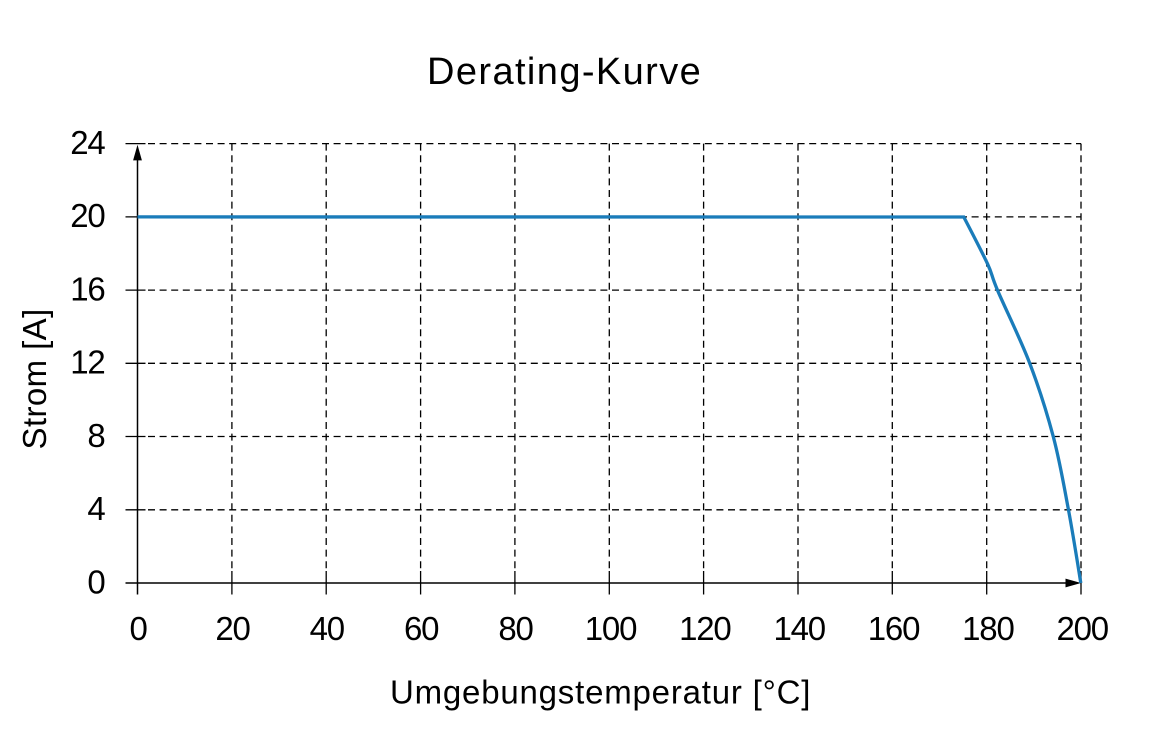 Image resolution: width=1162 pixels, height=750 pixels. I want to click on svg-text: 60, so click(421, 628).